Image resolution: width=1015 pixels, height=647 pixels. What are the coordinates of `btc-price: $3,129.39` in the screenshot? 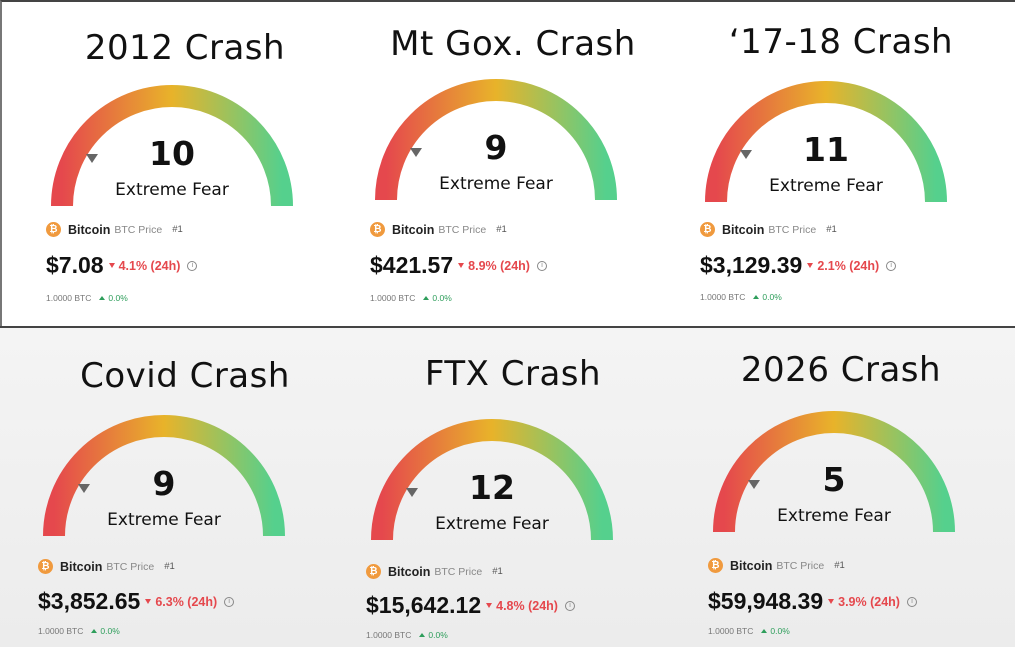 It's located at (751, 265).